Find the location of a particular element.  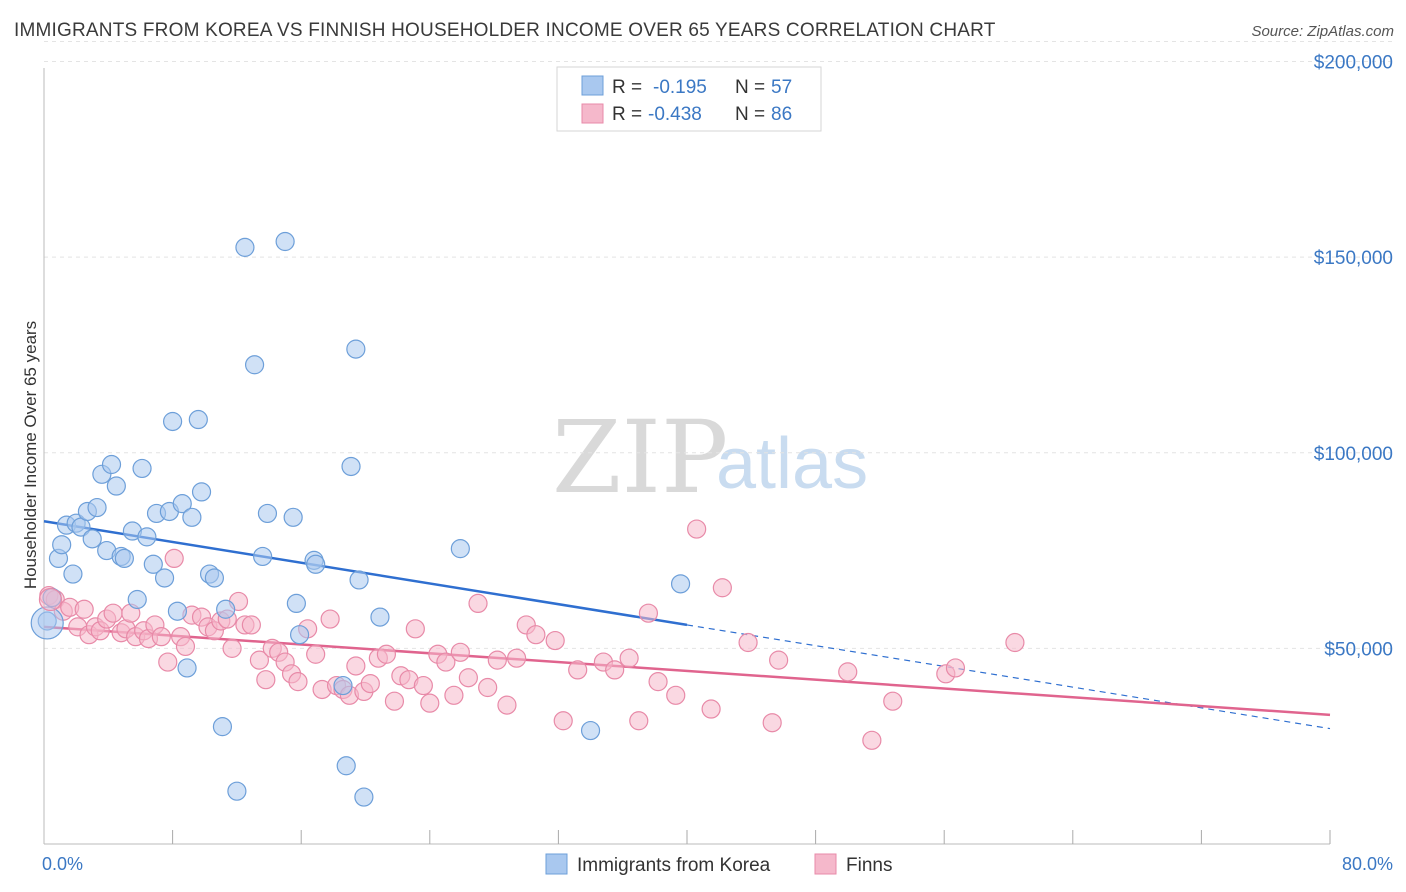

y-axis-title: Householder Income Over 65 years is located at coordinates (30, 455).